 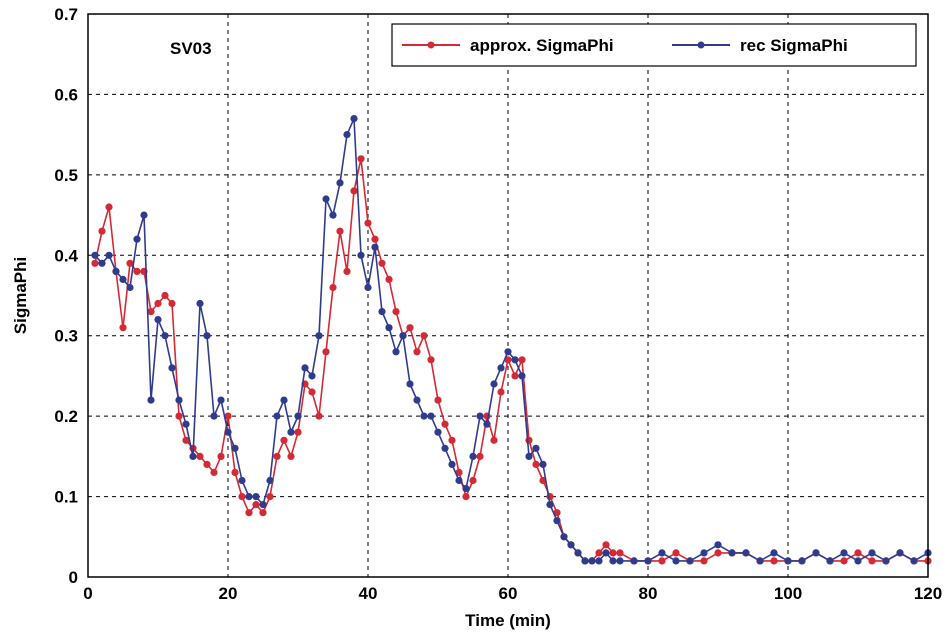 I want to click on legend-marker-rec, so click(x=701, y=45).